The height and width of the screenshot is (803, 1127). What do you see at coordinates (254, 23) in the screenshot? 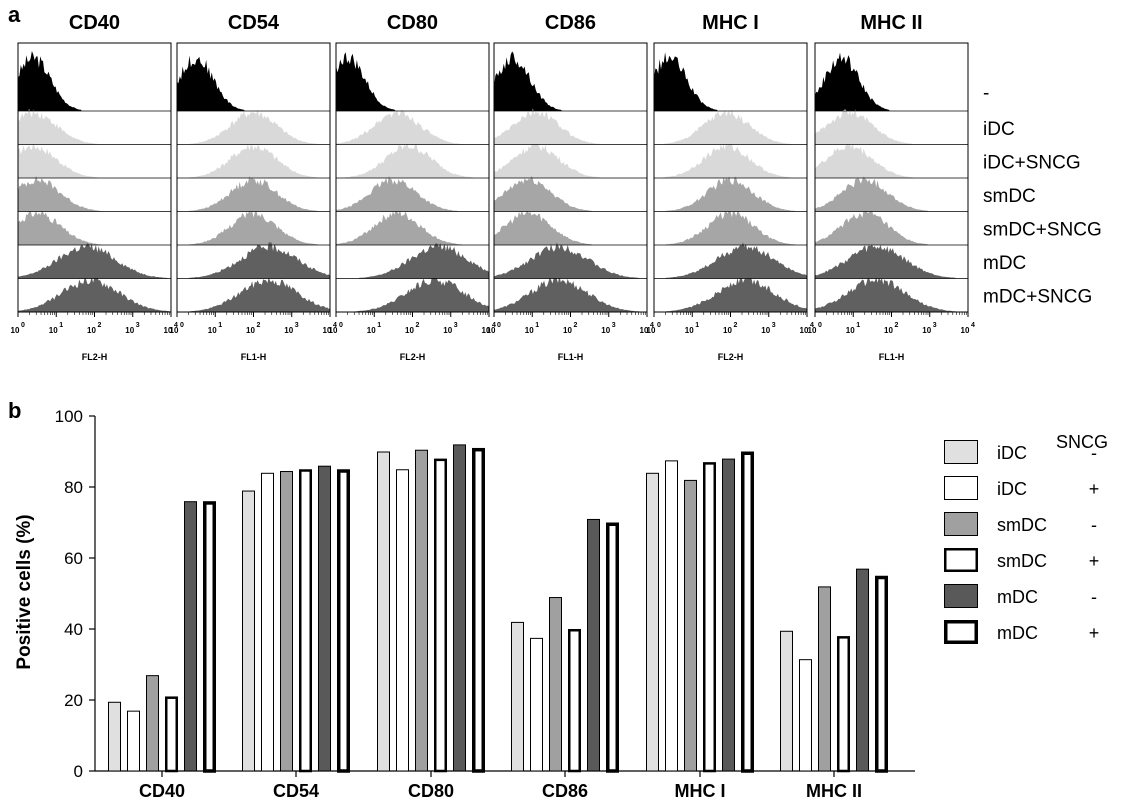
I see `marker-title: CD54` at bounding box center [254, 23].